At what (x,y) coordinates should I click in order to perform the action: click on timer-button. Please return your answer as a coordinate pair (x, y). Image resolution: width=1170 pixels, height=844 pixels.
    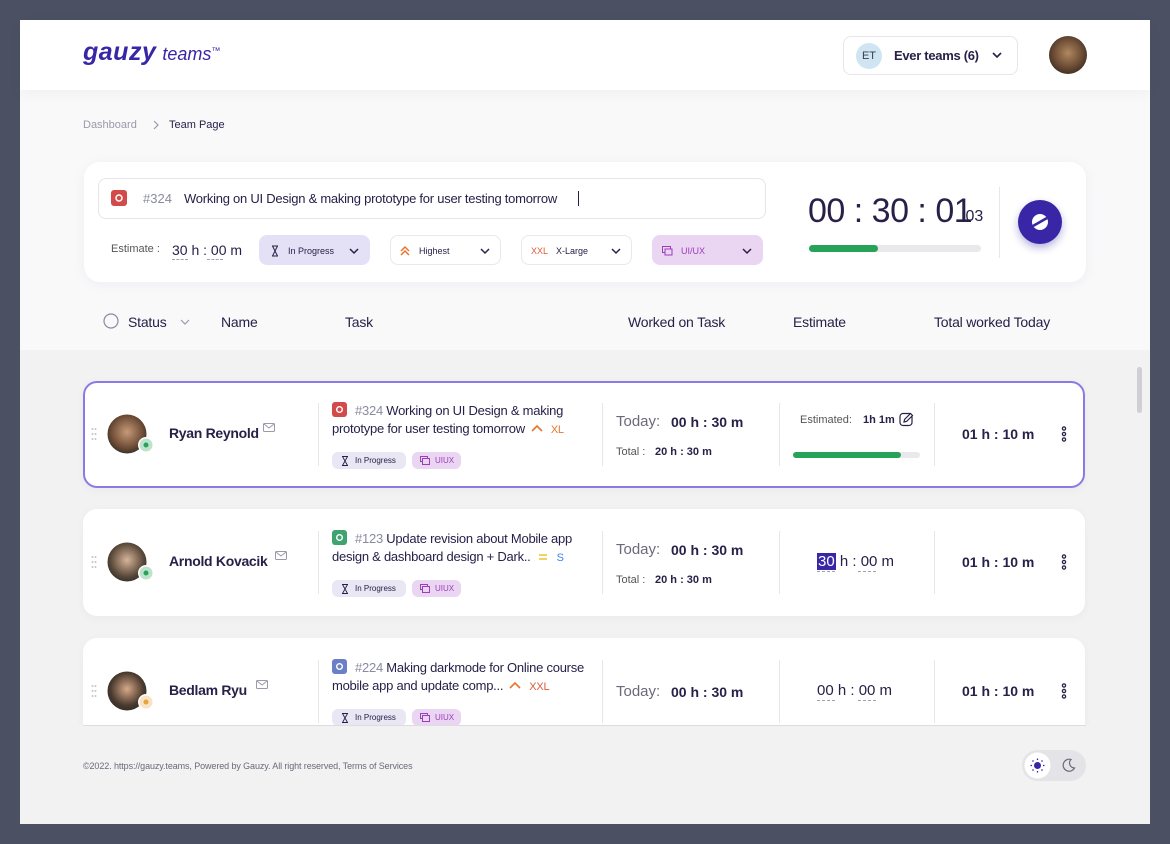
    Looking at the image, I should click on (1041, 224).